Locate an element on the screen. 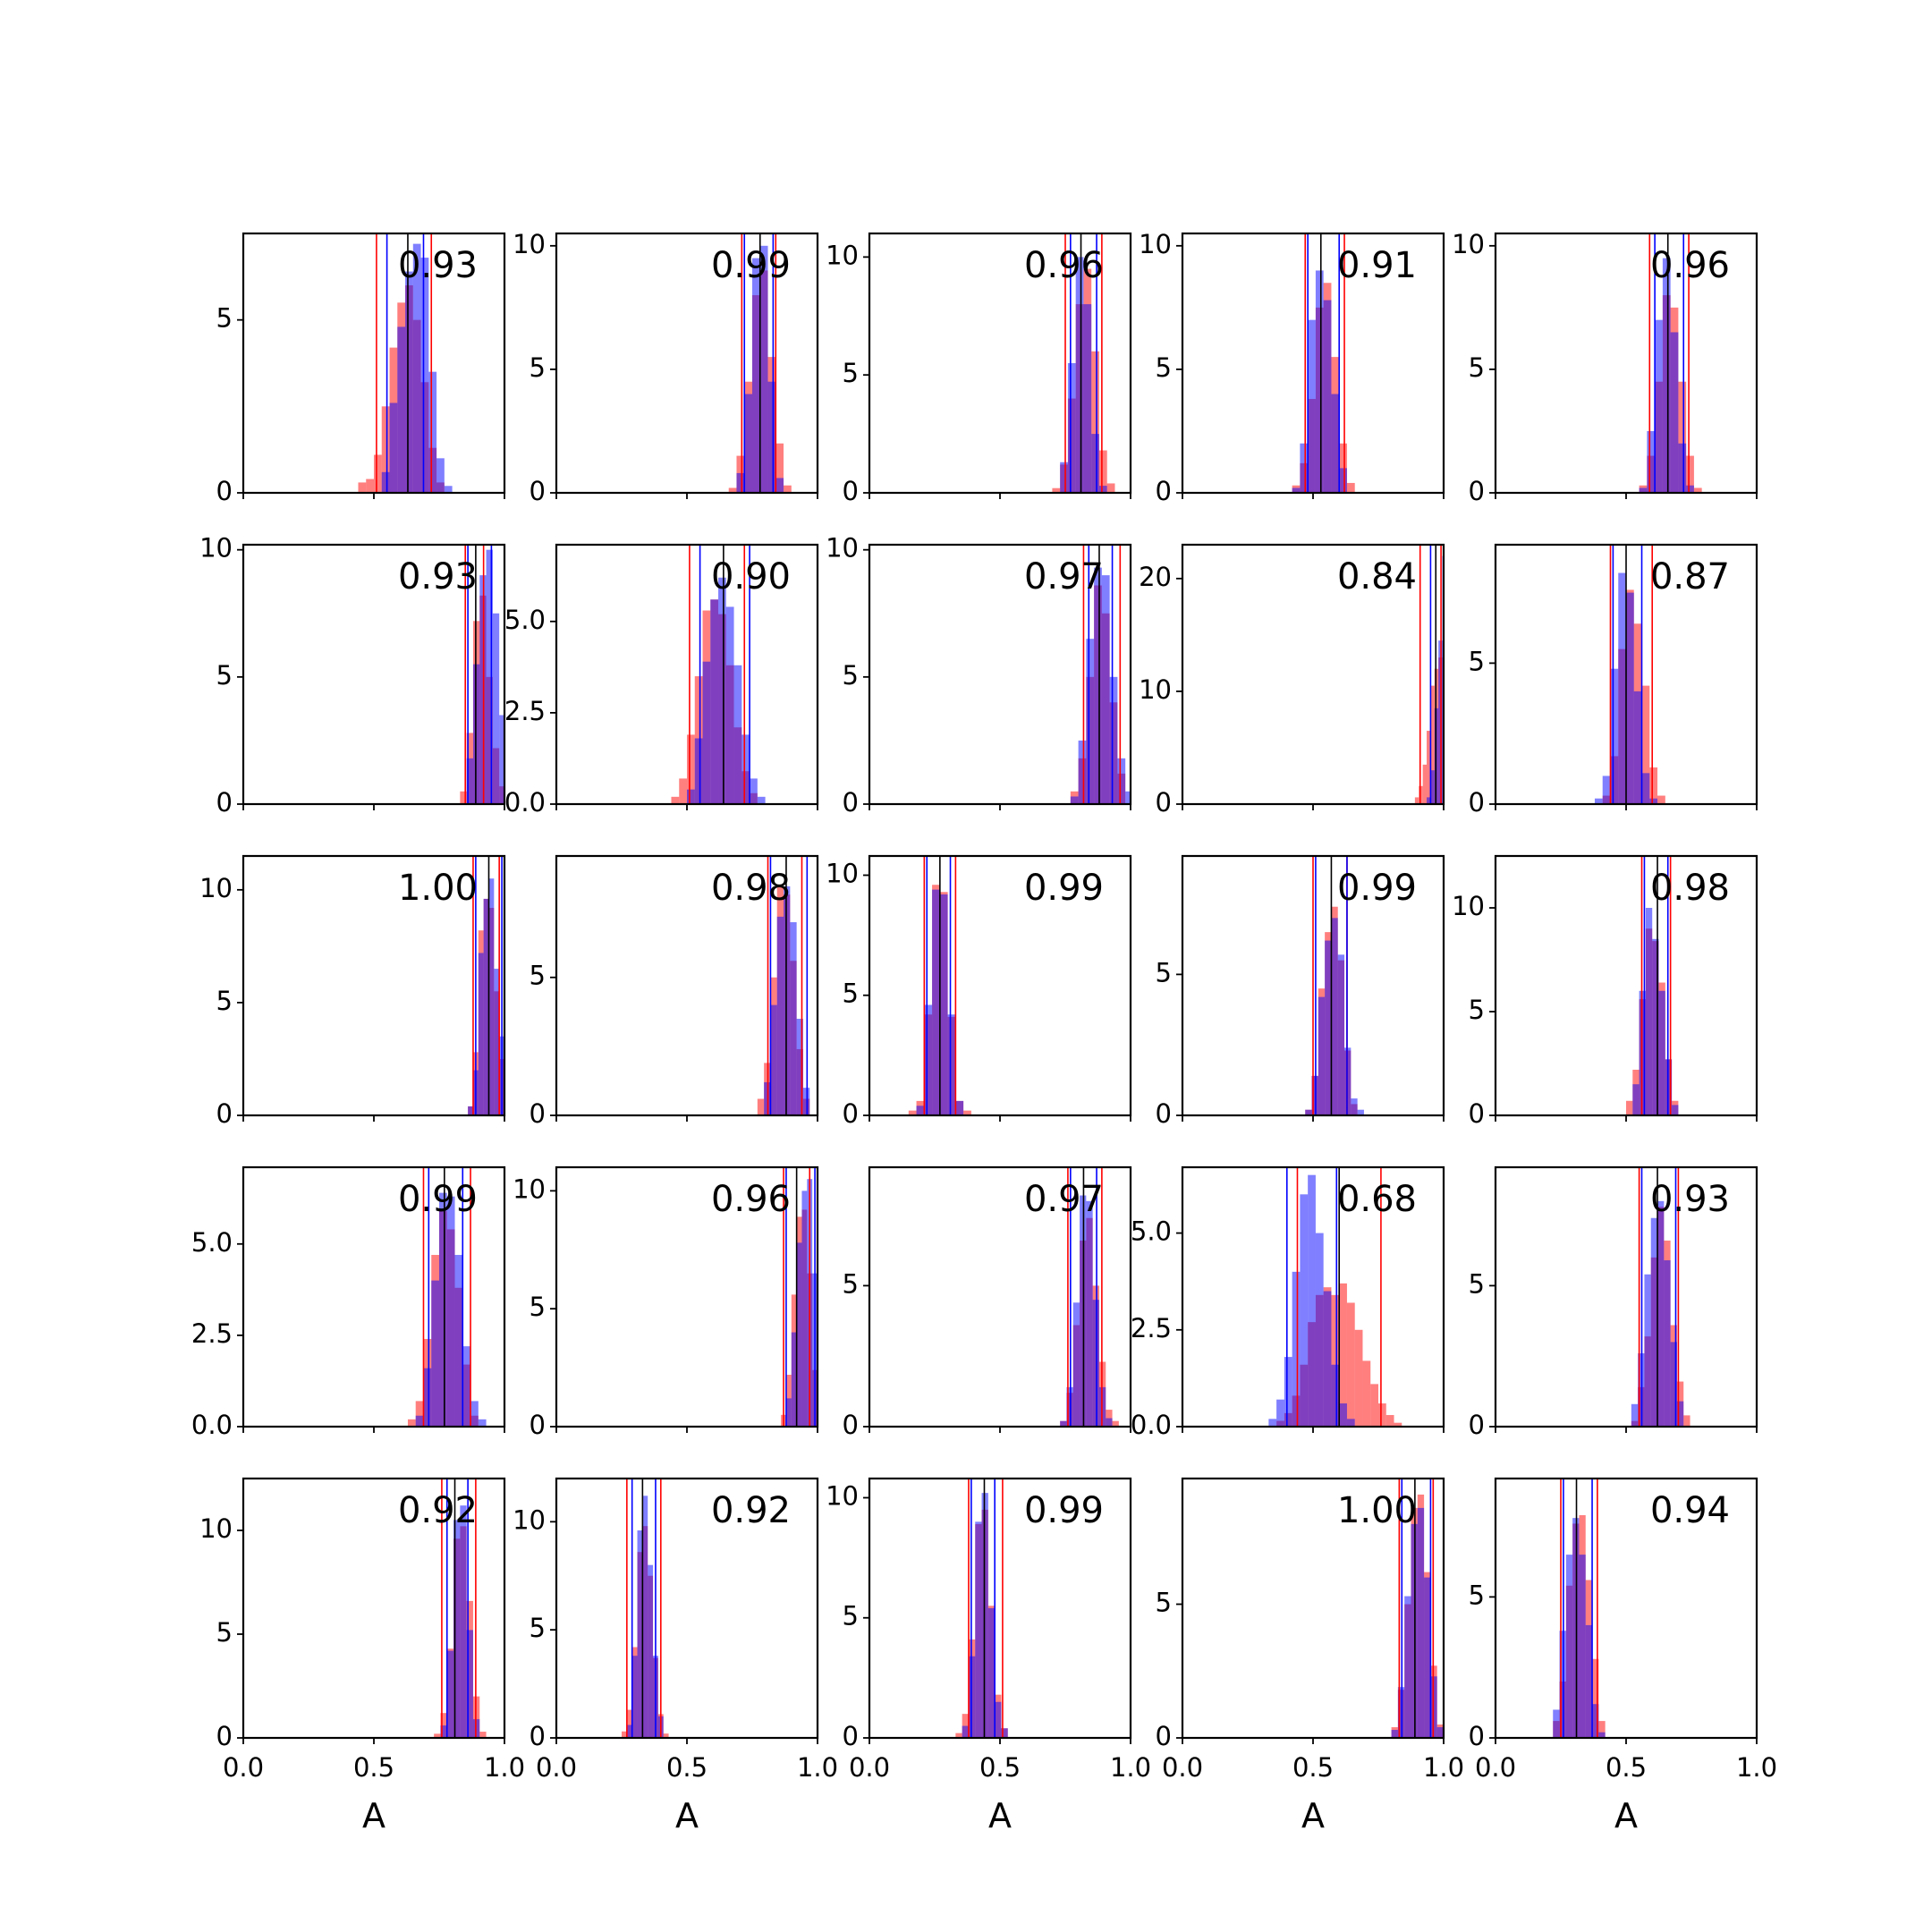  panel-value-label: 0.96 is located at coordinates (751, 1199).